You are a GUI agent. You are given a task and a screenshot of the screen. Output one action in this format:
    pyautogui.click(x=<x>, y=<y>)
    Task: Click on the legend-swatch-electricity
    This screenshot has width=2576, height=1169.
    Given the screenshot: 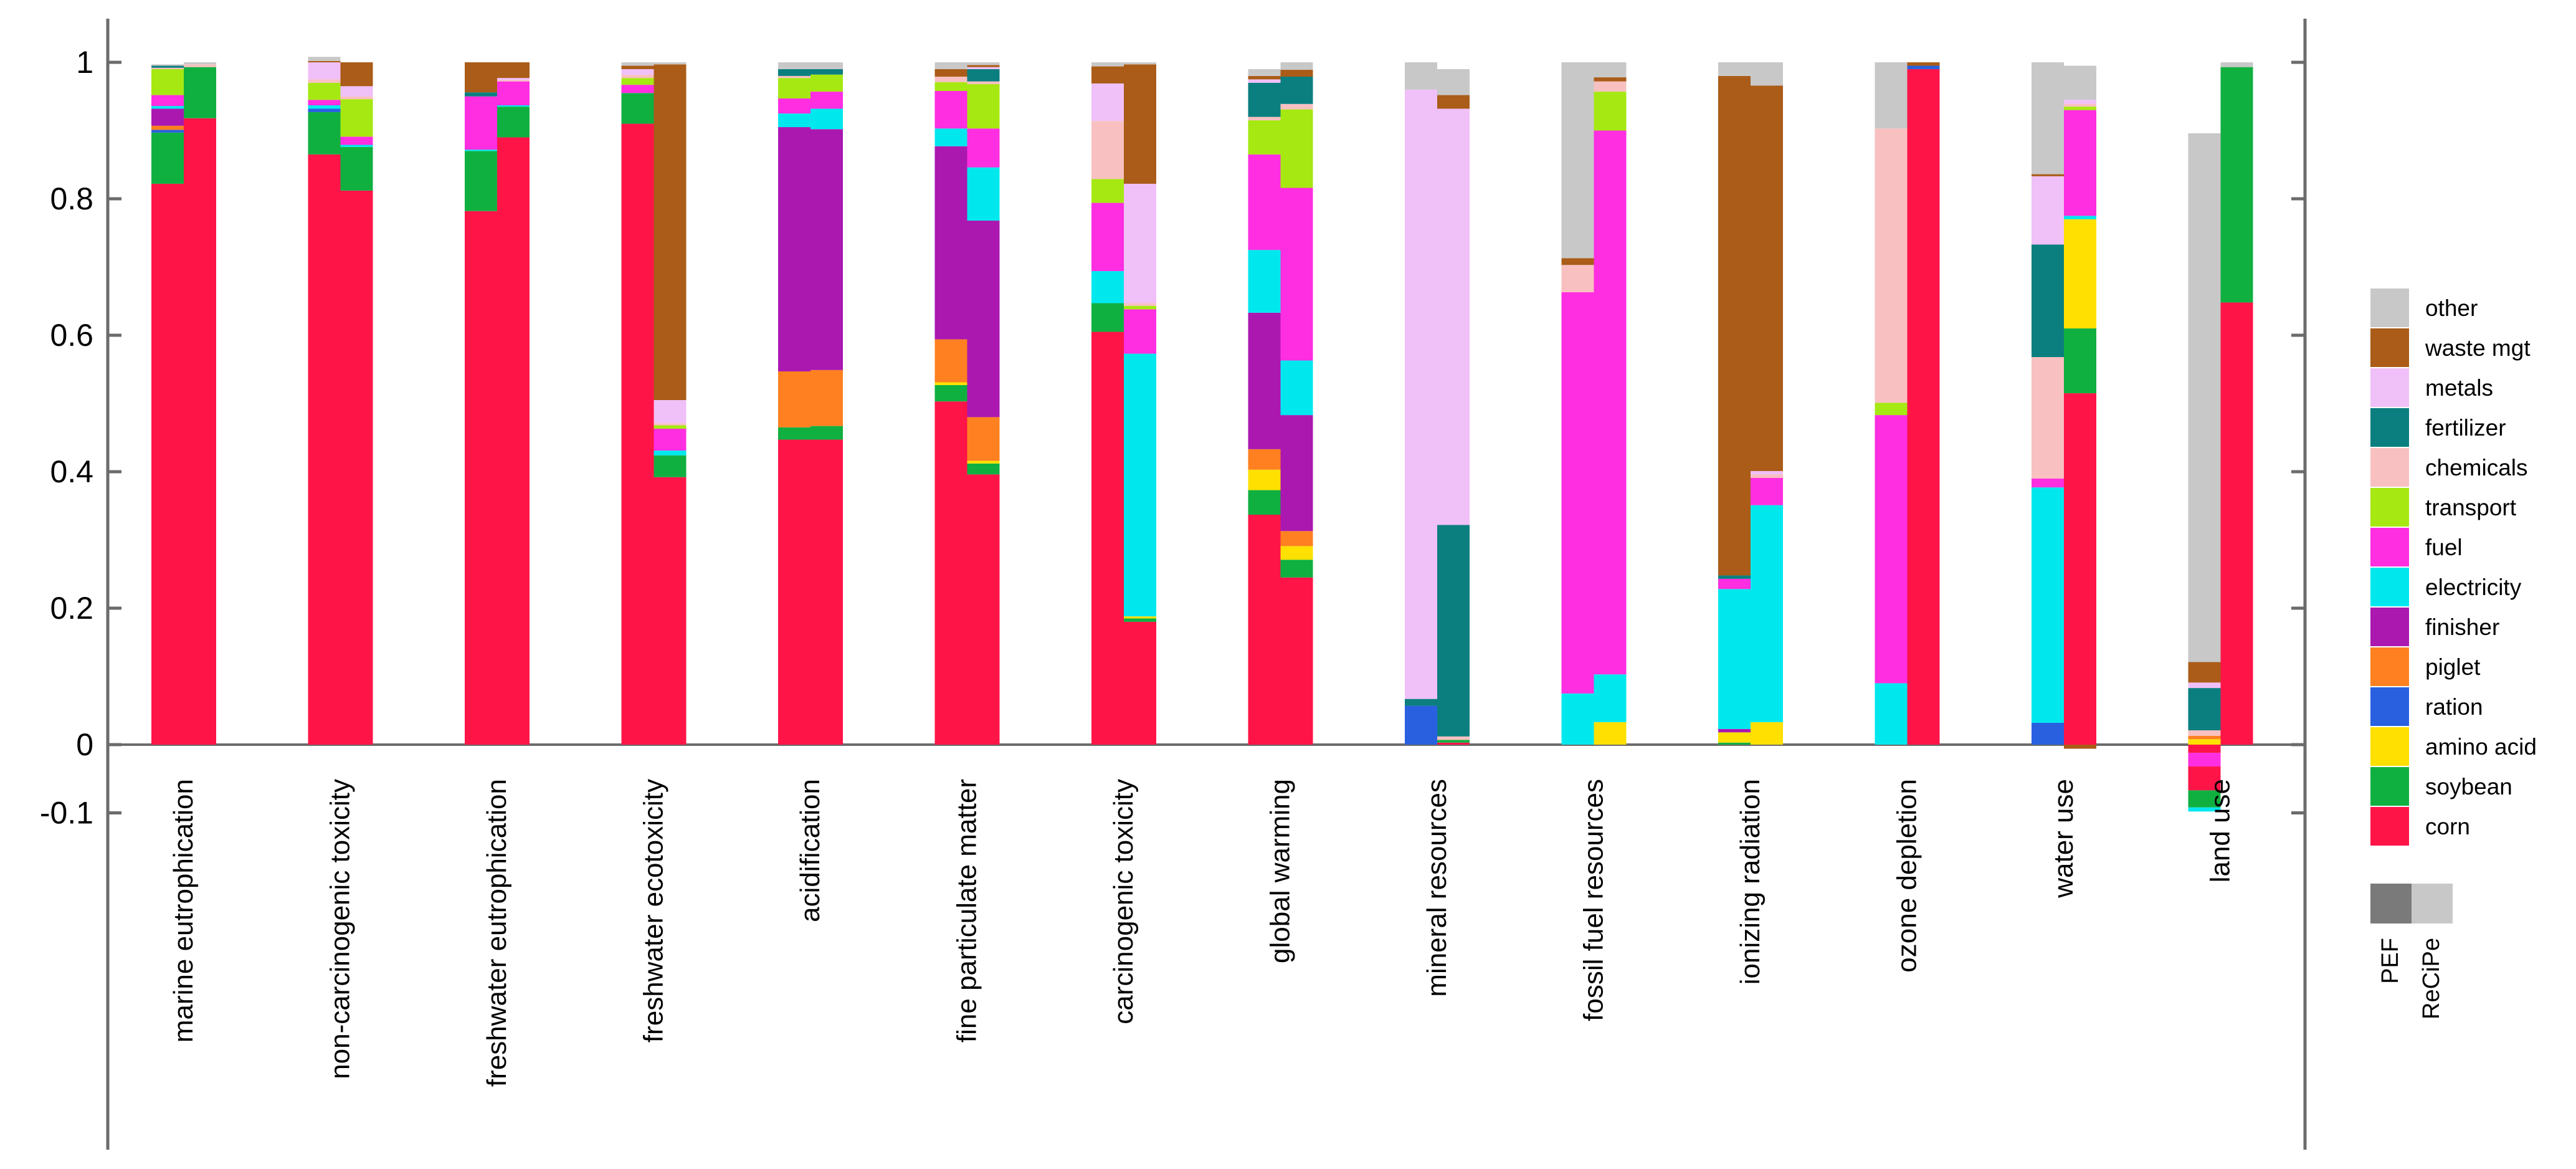 What is the action you would take?
    pyautogui.click(x=2389, y=587)
    